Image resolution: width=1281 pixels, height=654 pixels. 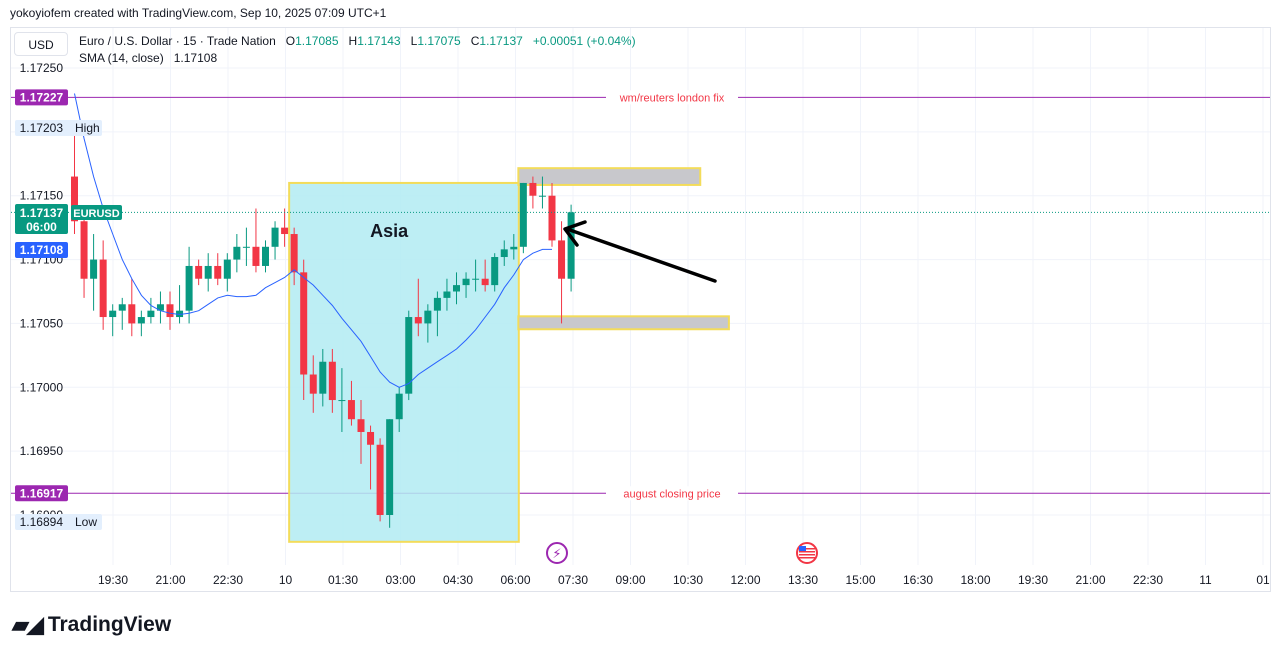 I want to click on fix-price-badge: 1.17227, so click(x=42, y=97).